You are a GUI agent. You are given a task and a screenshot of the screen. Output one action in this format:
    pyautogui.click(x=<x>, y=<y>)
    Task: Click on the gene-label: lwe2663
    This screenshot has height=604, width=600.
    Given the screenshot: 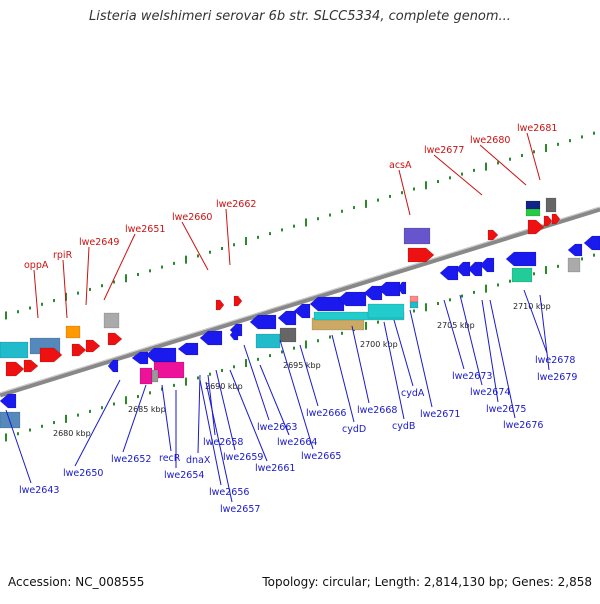 What is the action you would take?
    pyautogui.click(x=277, y=427)
    